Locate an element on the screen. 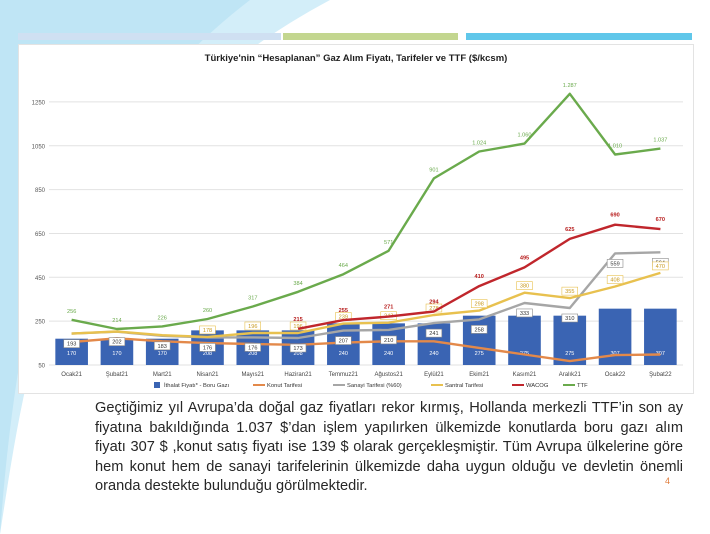  x-tick-label: Şubat22 is located at coordinates (660, 375).